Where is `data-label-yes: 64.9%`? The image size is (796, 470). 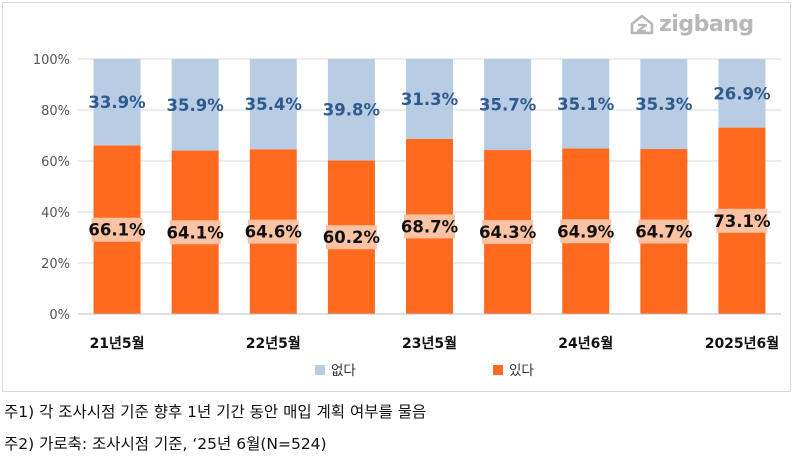
data-label-yes: 64.9% is located at coordinates (586, 231).